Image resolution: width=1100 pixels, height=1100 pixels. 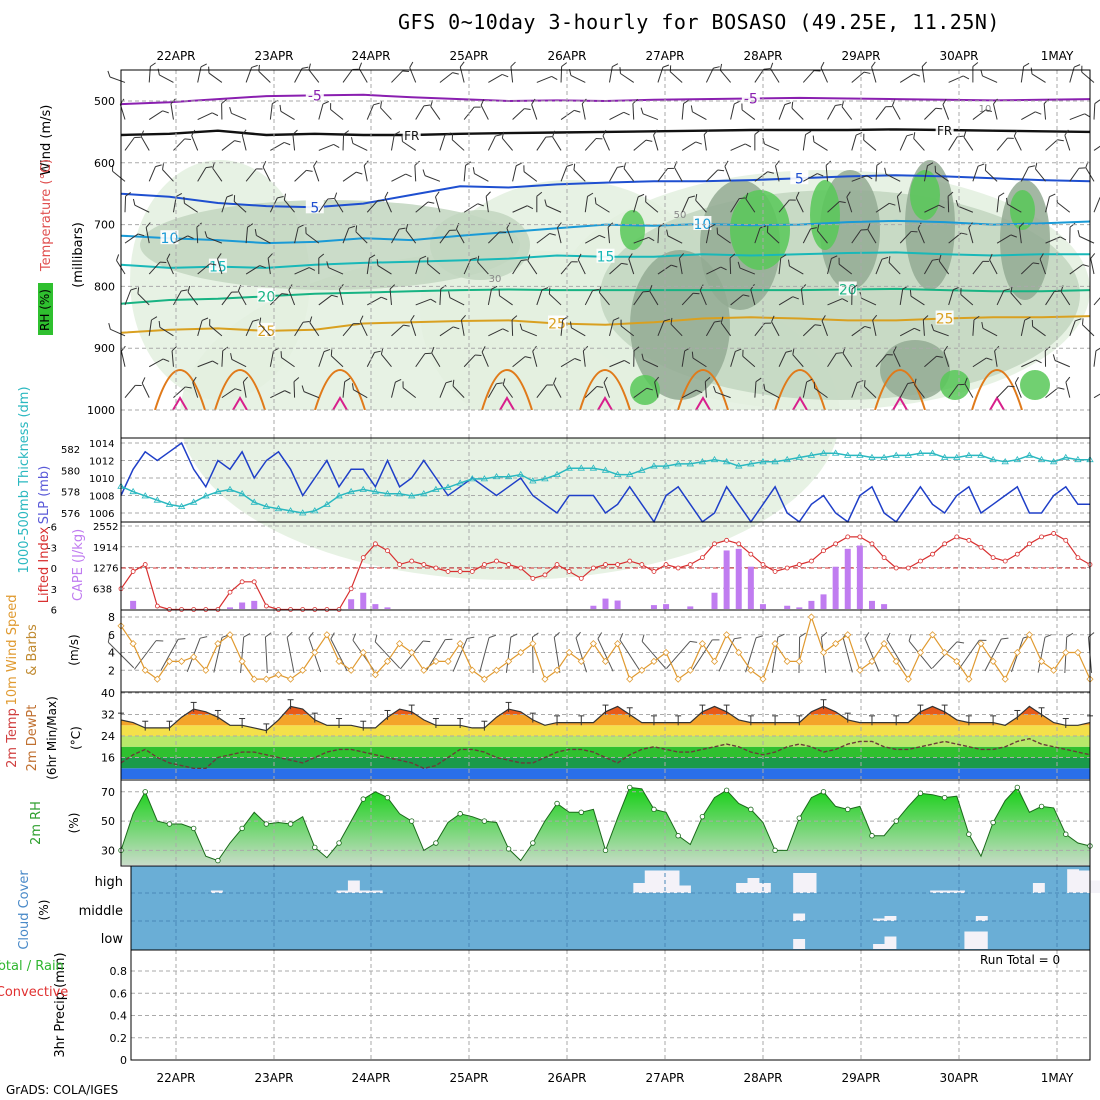 What do you see at coordinates (101, 410) in the screenshot?
I see `pressure-tick: 1000` at bounding box center [101, 410].